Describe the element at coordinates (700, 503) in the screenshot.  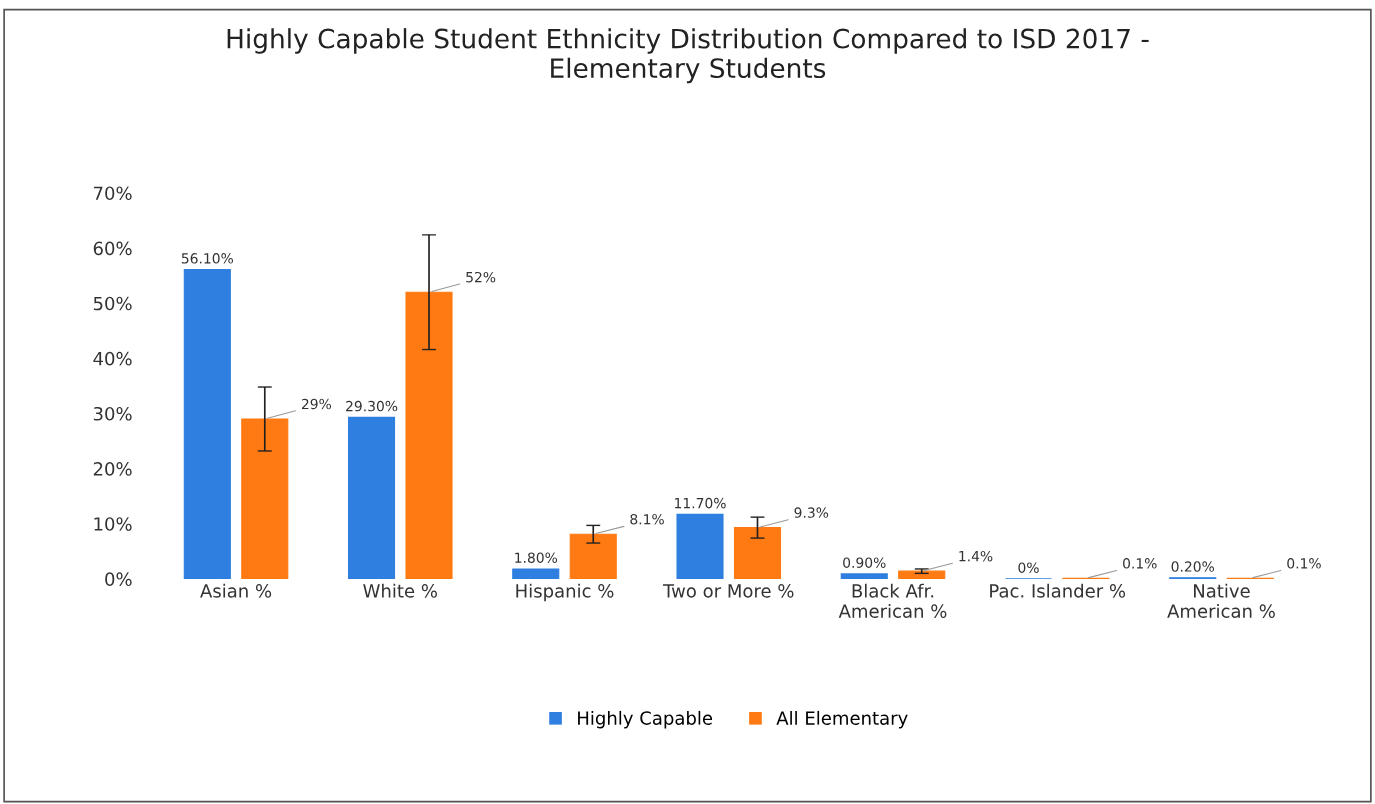
I see `data-label: 11.70%` at that location.